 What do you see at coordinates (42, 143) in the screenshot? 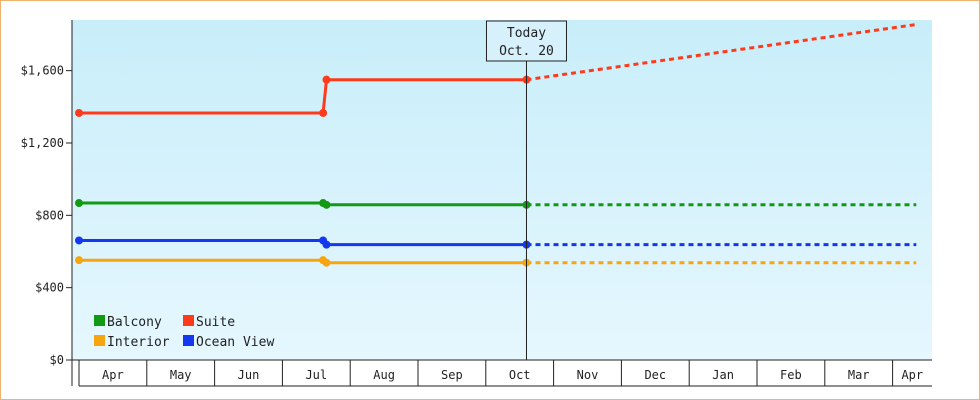
I see `y-tick-label: $1,200` at bounding box center [42, 143].